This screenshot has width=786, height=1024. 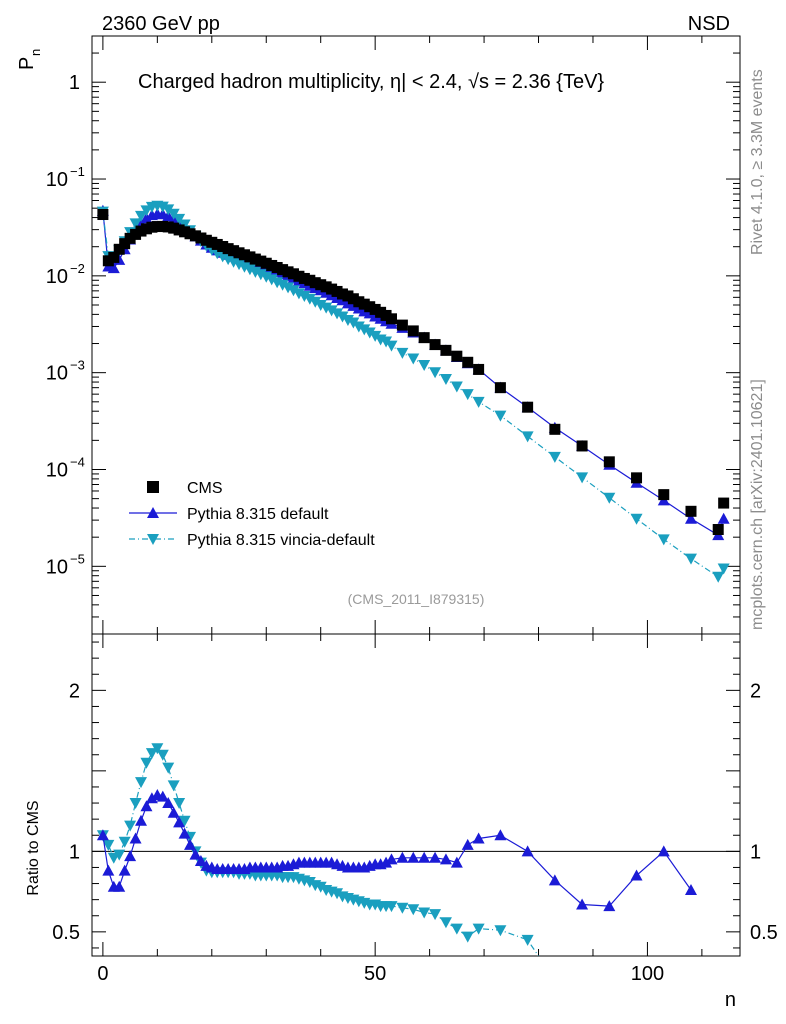 What do you see at coordinates (66, 933) in the screenshot?
I see `ratio-y-tick-label-left: 0.5` at bounding box center [66, 933].